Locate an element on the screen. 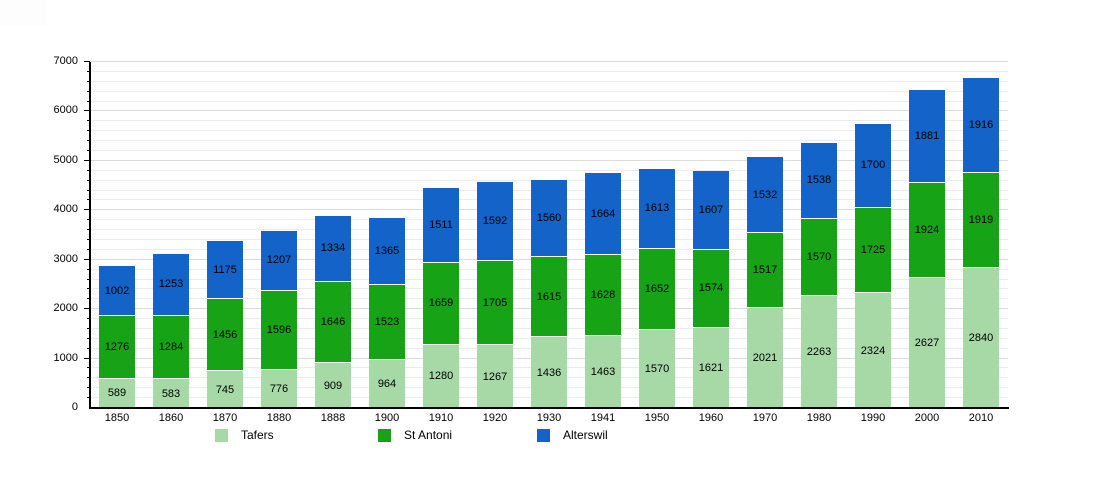  bar-value-label: 1596 is located at coordinates (279, 329).